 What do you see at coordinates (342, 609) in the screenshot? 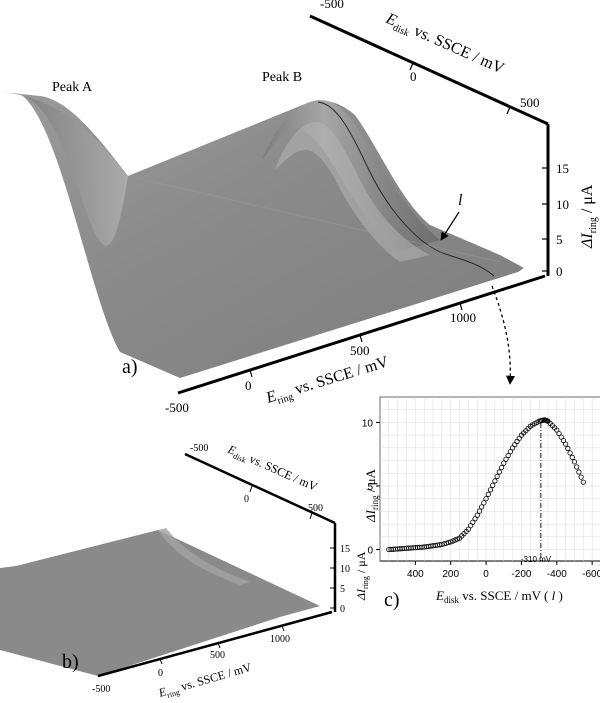
I see `current-tick-b-0: 0` at bounding box center [342, 609].